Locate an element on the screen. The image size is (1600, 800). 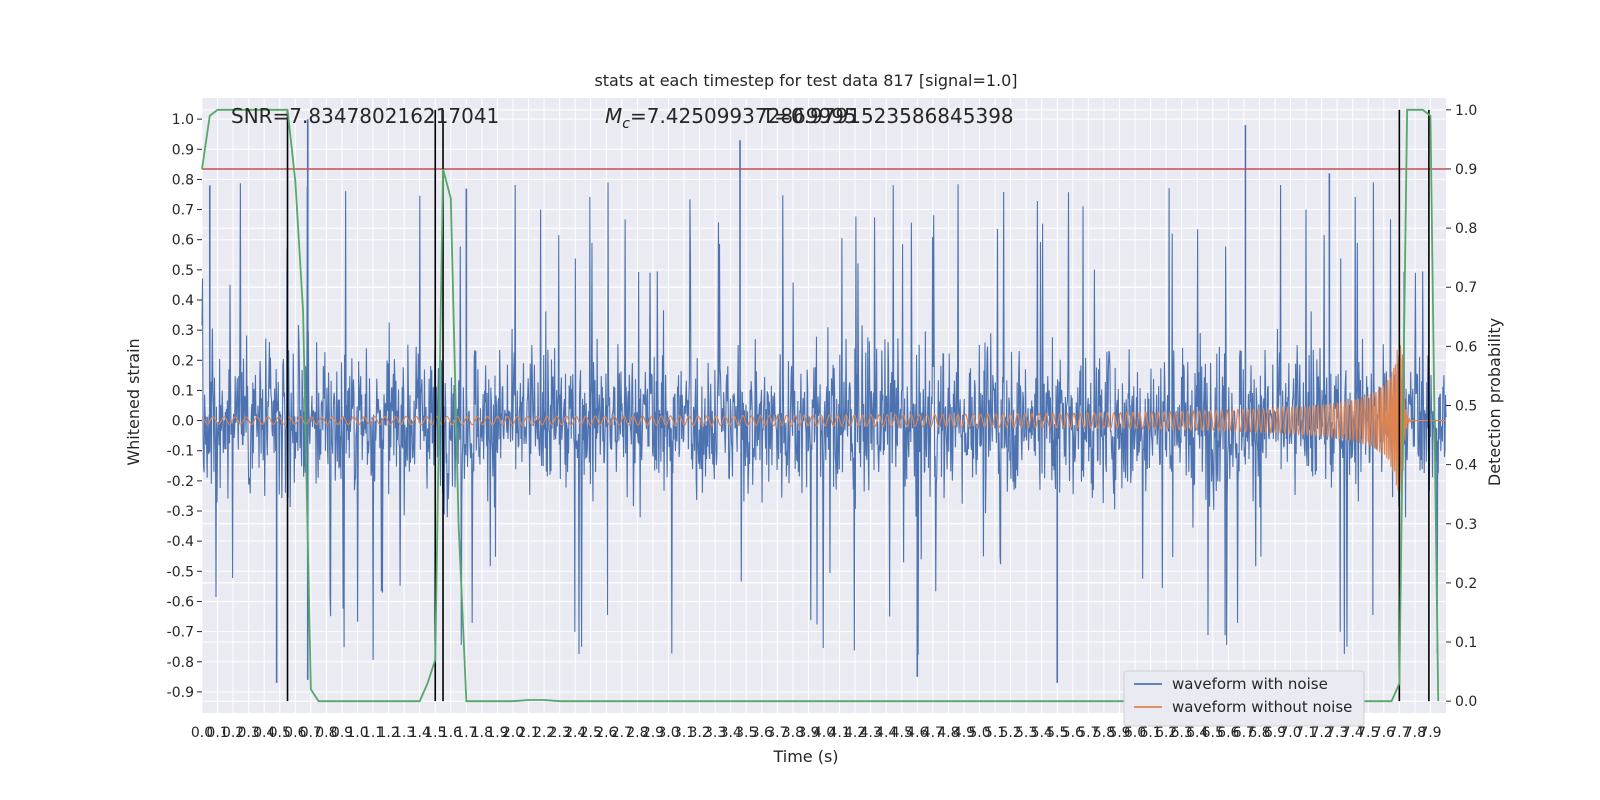
x-tick-label: 4.0 is located at coordinates (824, 733).